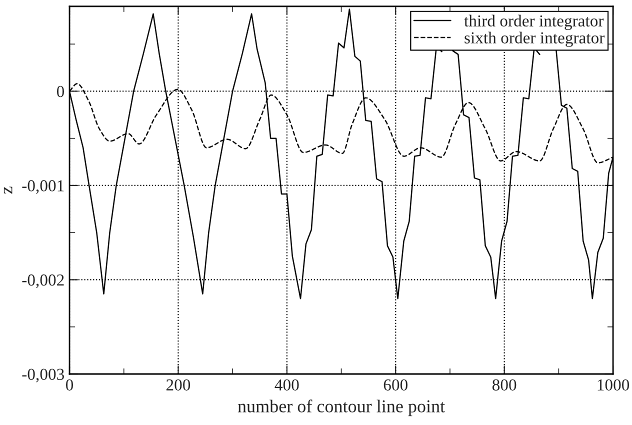 The width and height of the screenshot is (632, 425). What do you see at coordinates (504, 385) in the screenshot?
I see `x-tick-label: 800` at bounding box center [504, 385].